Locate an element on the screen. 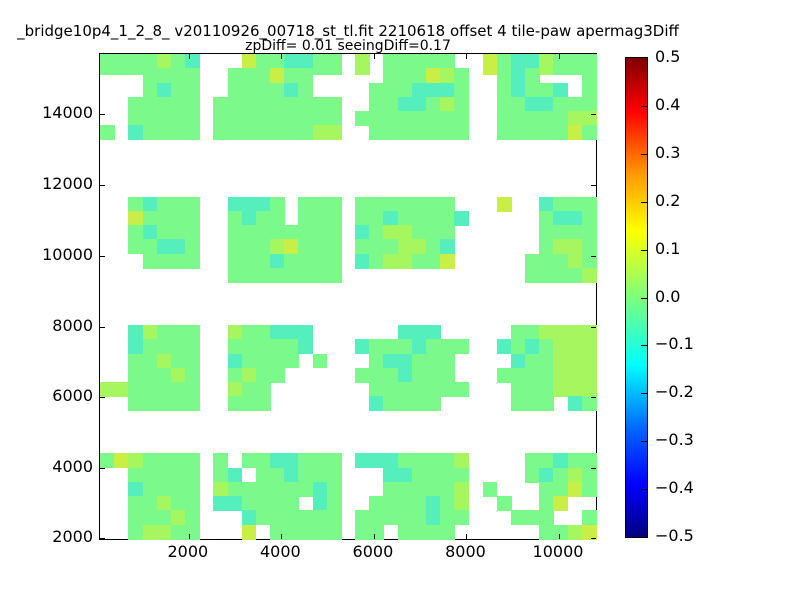 Image resolution: width=800 pixels, height=600 pixels. x-axis-tick-label: 4000 is located at coordinates (280, 551).